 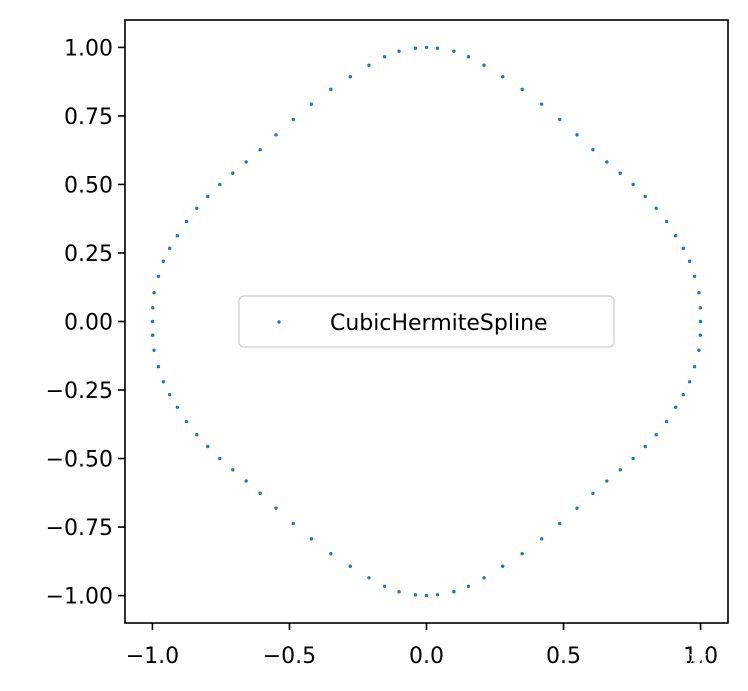 I want to click on y-tick-label: 0.75, so click(x=88, y=117).